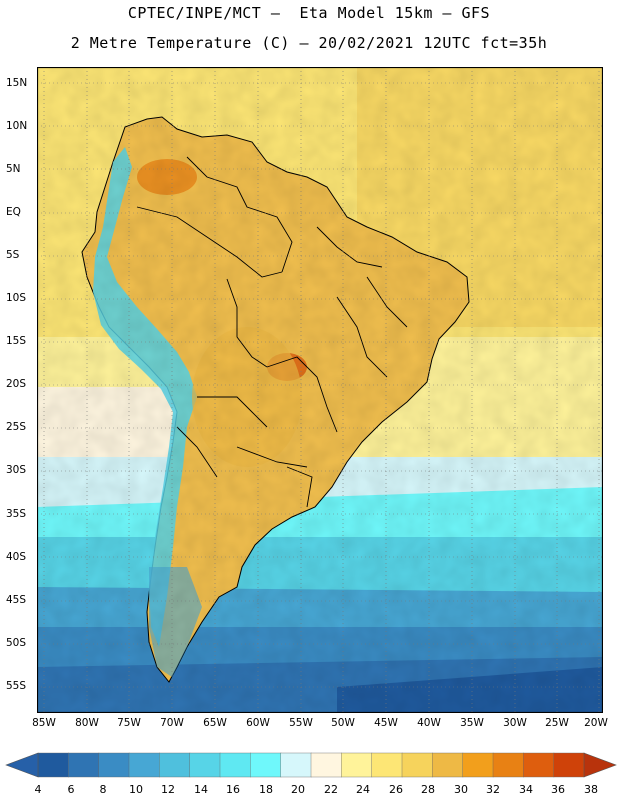 The height and width of the screenshot is (800, 618). I want to click on lat-label: 15S, so click(16, 341).